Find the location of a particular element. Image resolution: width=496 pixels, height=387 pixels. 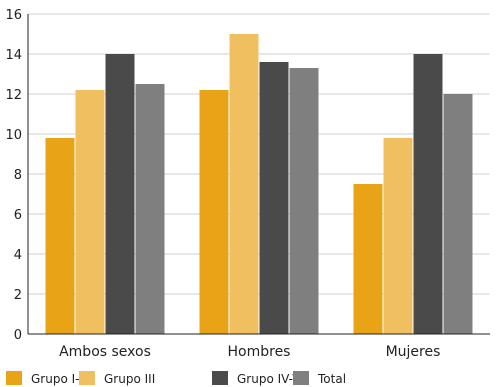

bar-grupo-iv-v-ambos-sexos is located at coordinates (120, 194).